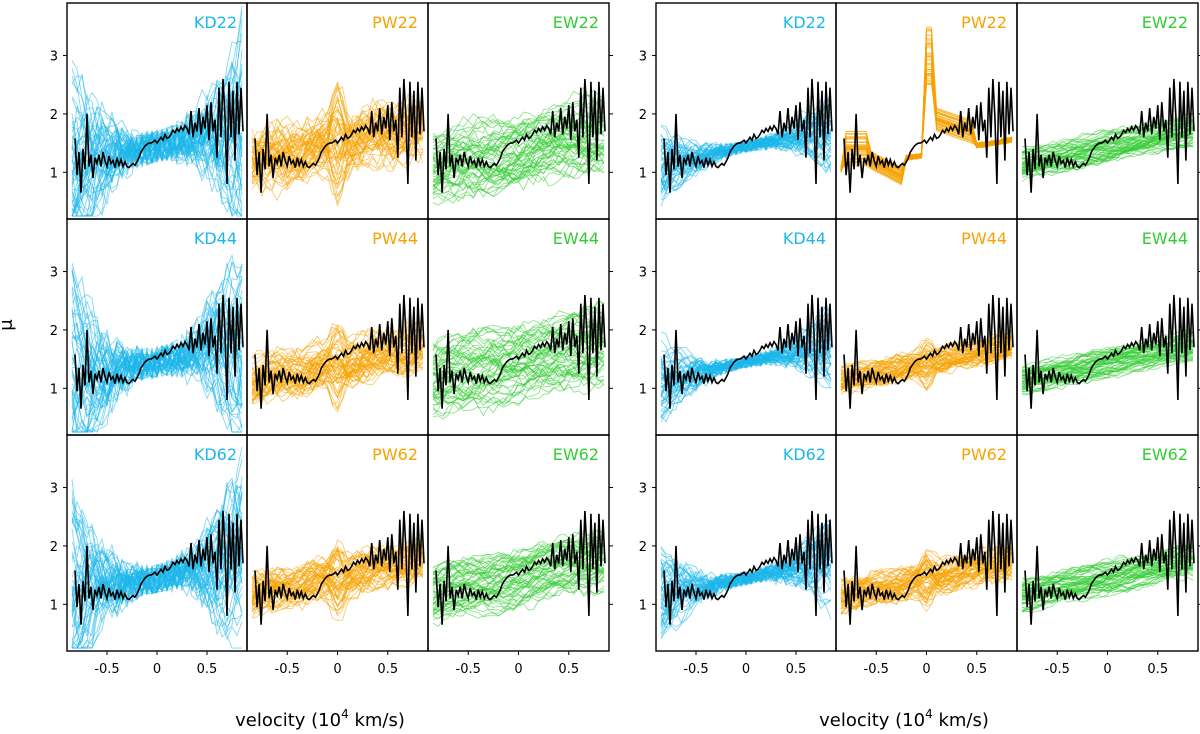 This screenshot has width=1200, height=734. I want to click on x-axis-label-left: velocity (104 km/s), so click(320, 719).